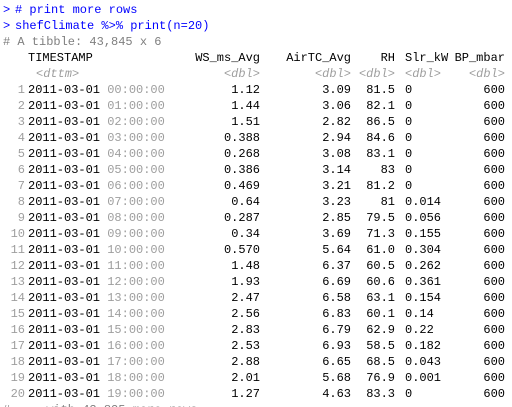 The height and width of the screenshot is (407, 512). Describe the element at coordinates (336, 266) in the screenshot. I see `airtc-cell: 6.37` at that location.